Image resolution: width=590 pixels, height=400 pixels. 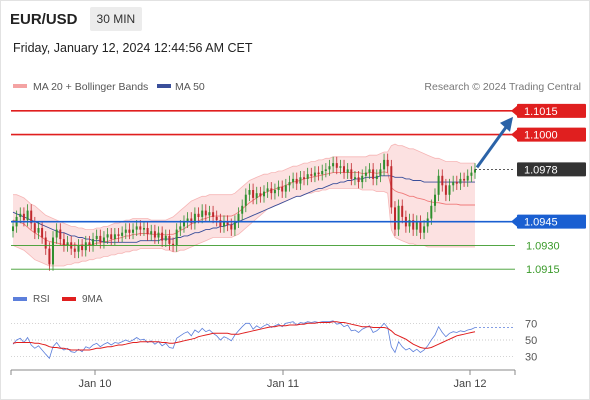 What do you see at coordinates (541, 112) in the screenshot?
I see `resistance-label: 1.1015` at bounding box center [541, 112].